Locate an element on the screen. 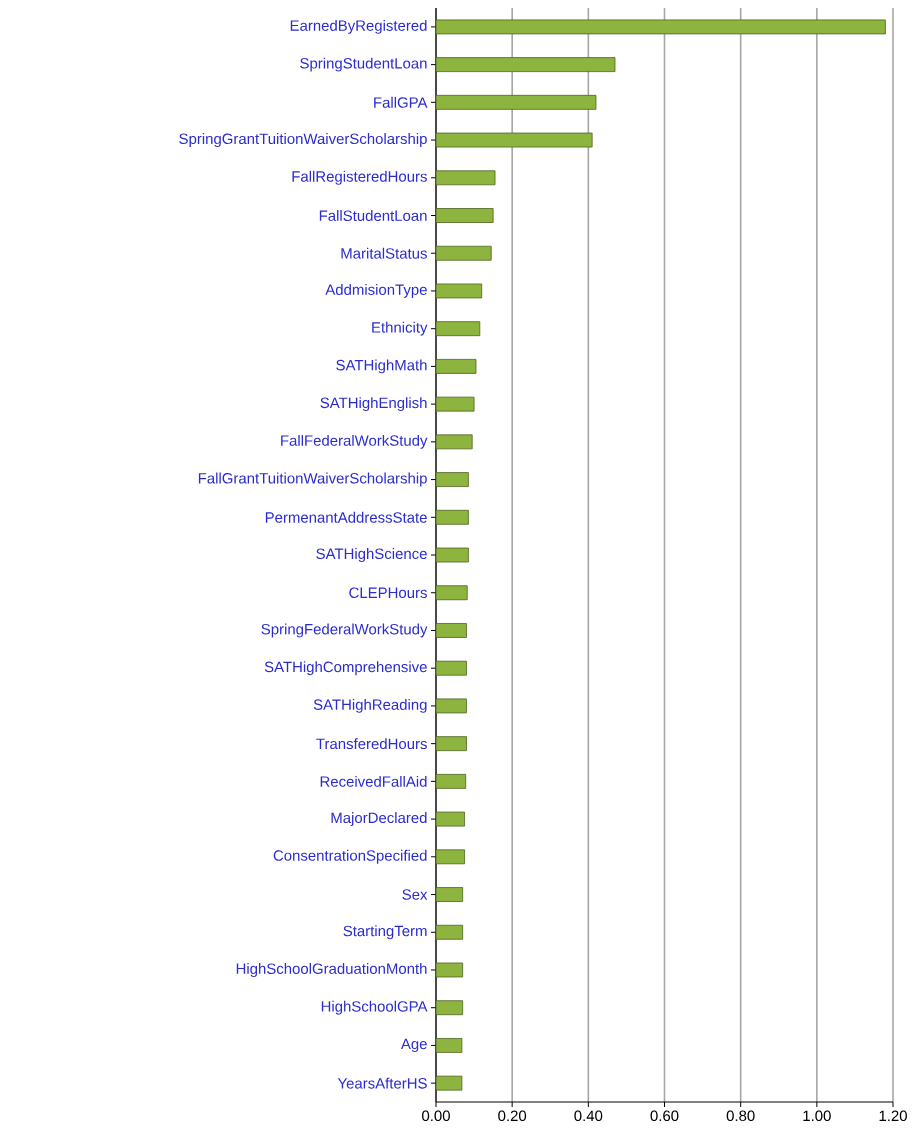 The image size is (915, 1137). y-tick-label: MaritalStatus is located at coordinates (384, 253).